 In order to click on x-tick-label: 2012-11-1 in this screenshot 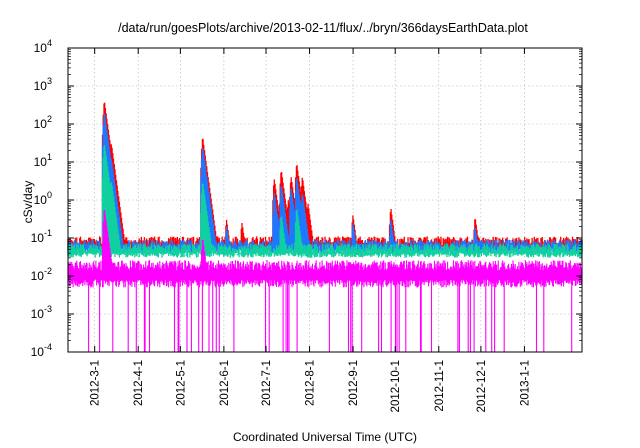, I will do `click(440, 386)`.